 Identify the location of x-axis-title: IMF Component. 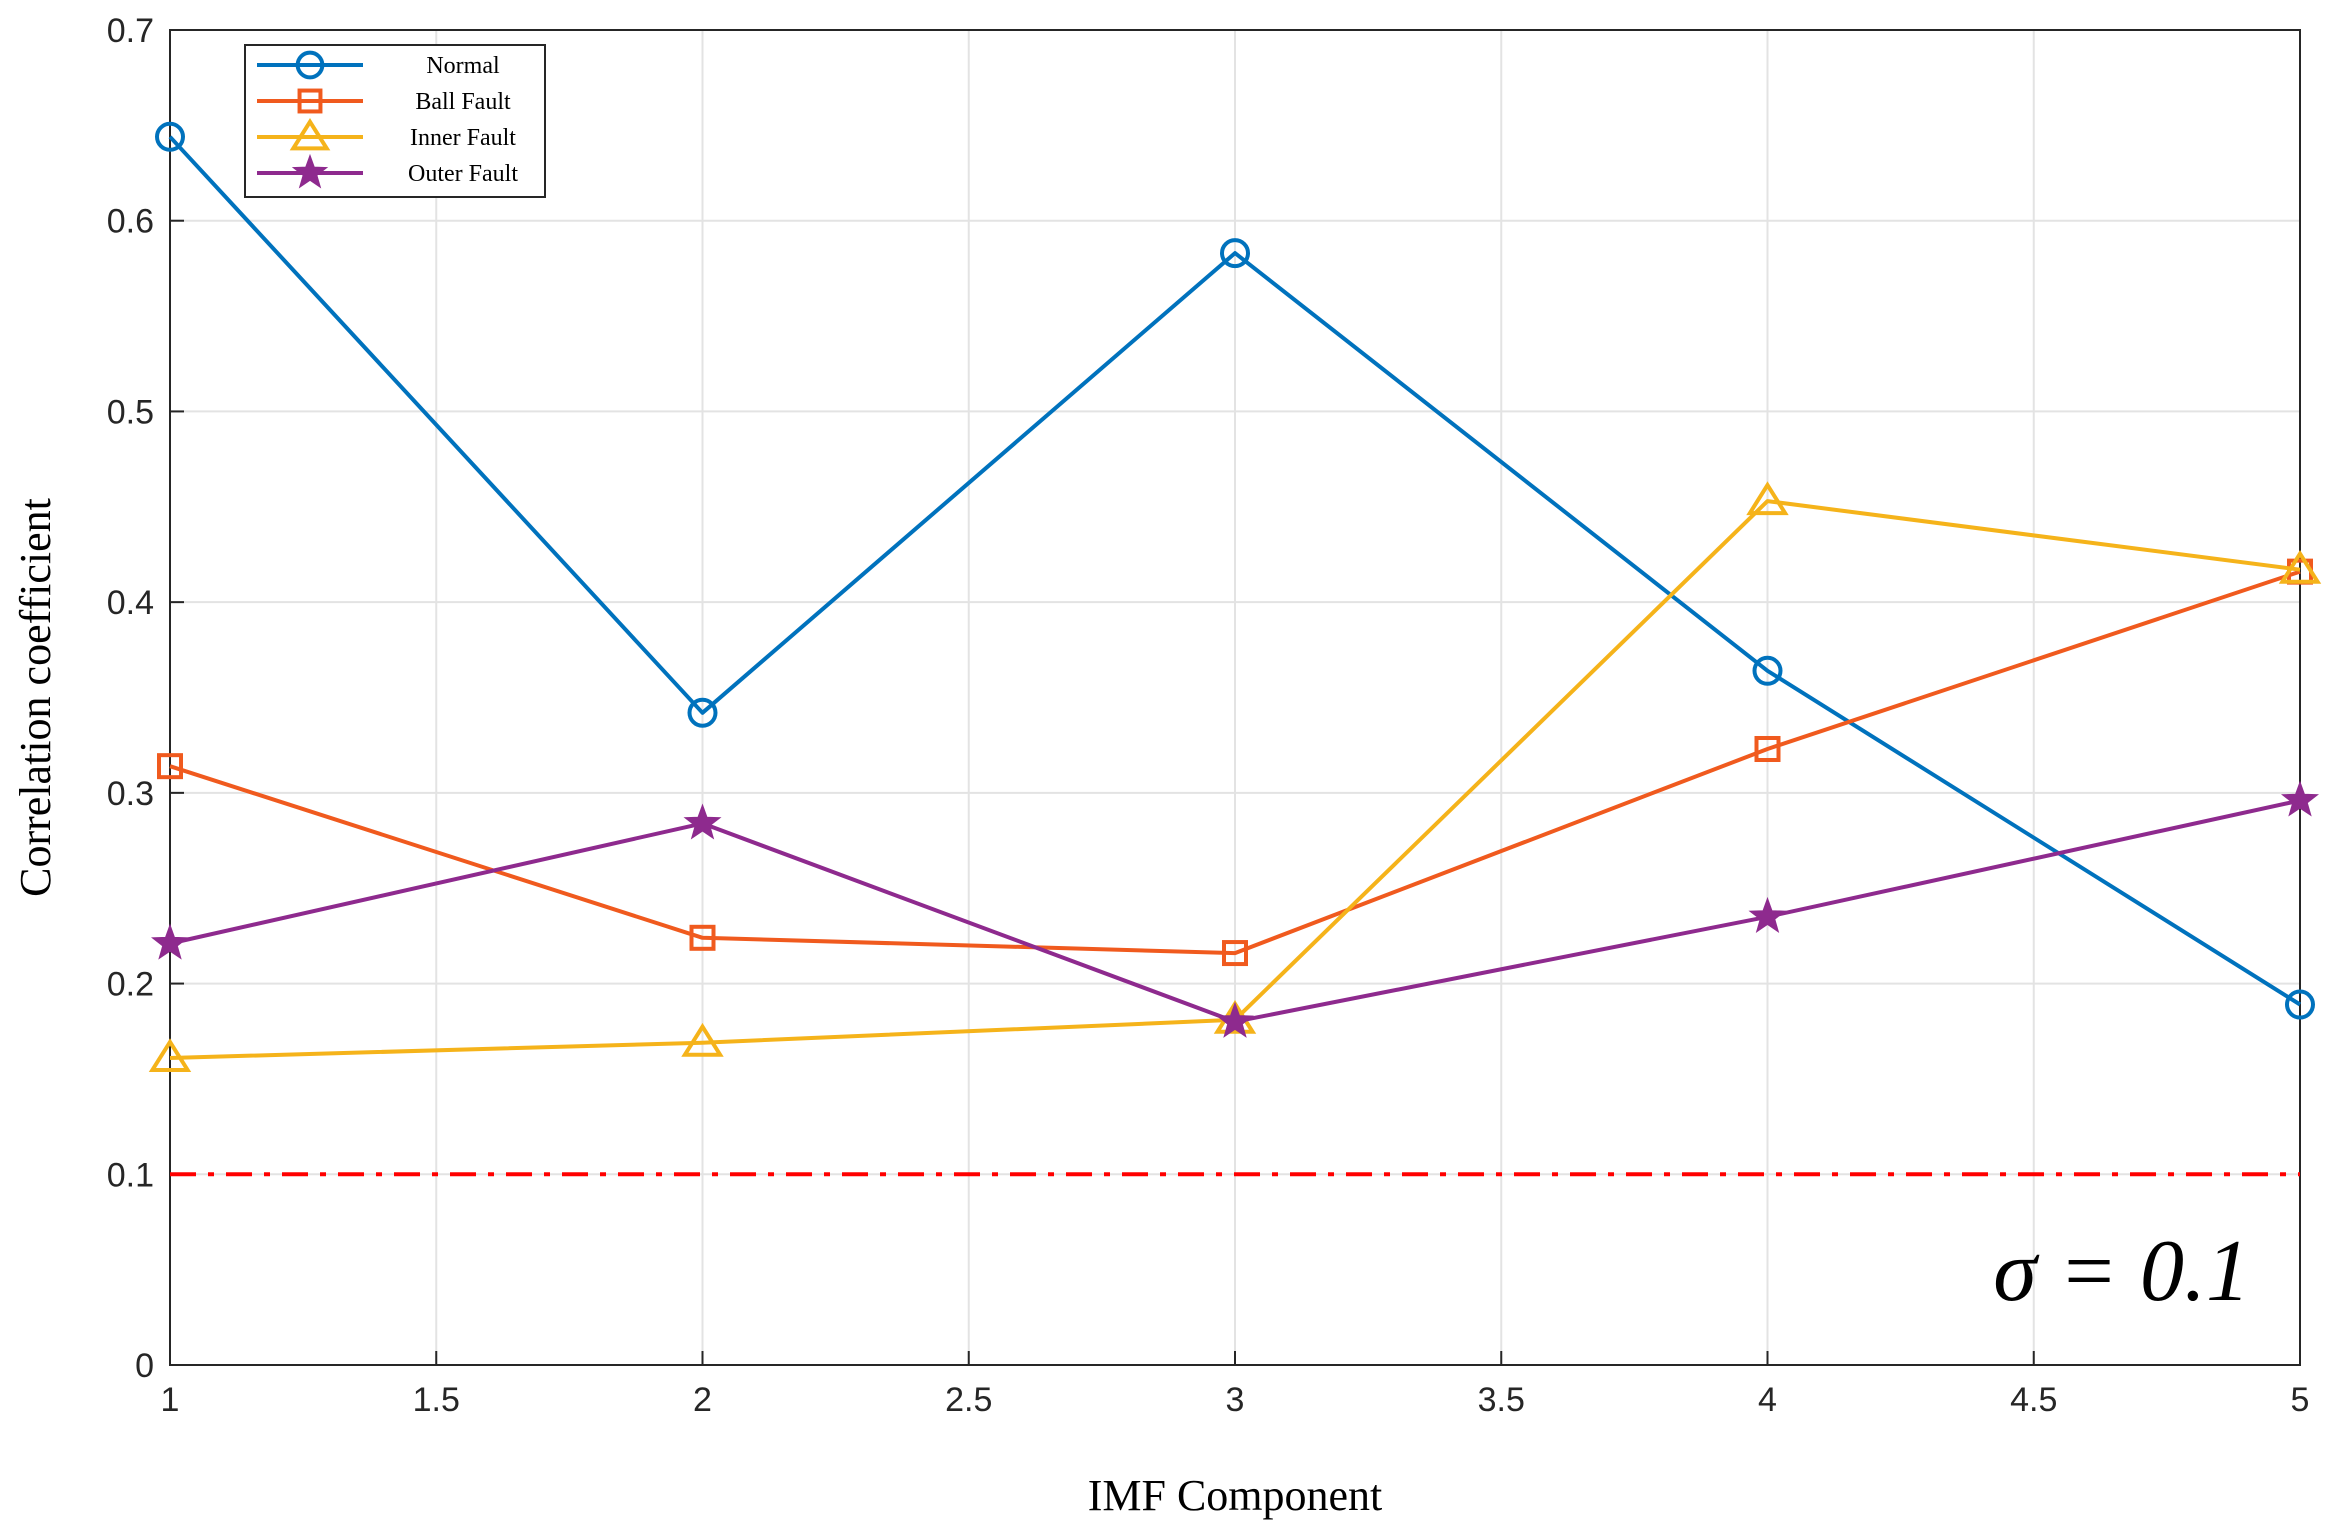
(1235, 1495).